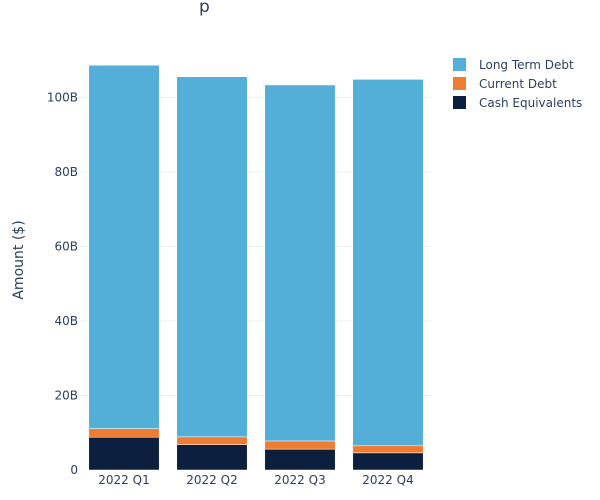 This screenshot has width=600, height=500. I want to click on chart-title-fragment: p, so click(204, 8).